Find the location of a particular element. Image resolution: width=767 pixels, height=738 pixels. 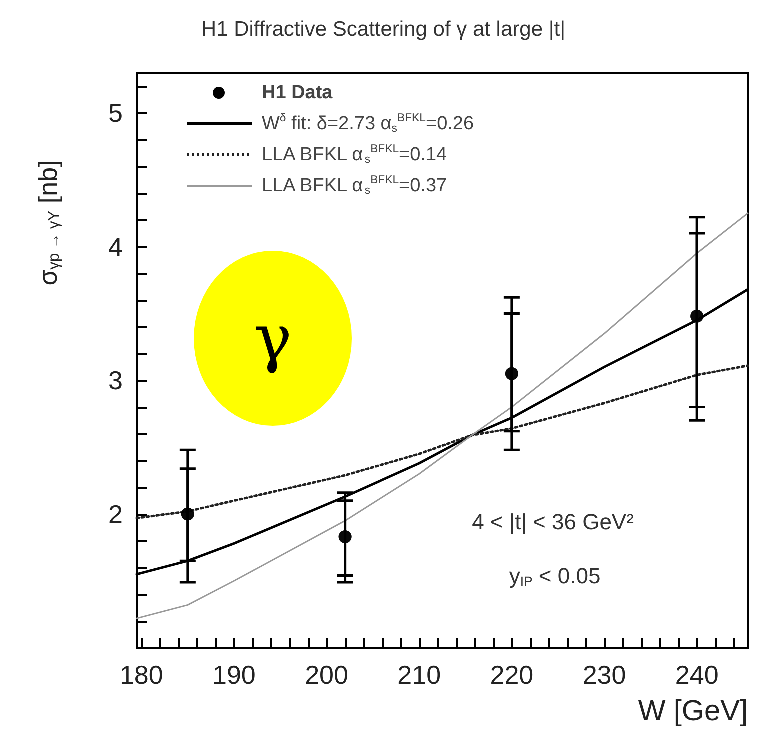

x-tick-label: 210 is located at coordinates (420, 675).